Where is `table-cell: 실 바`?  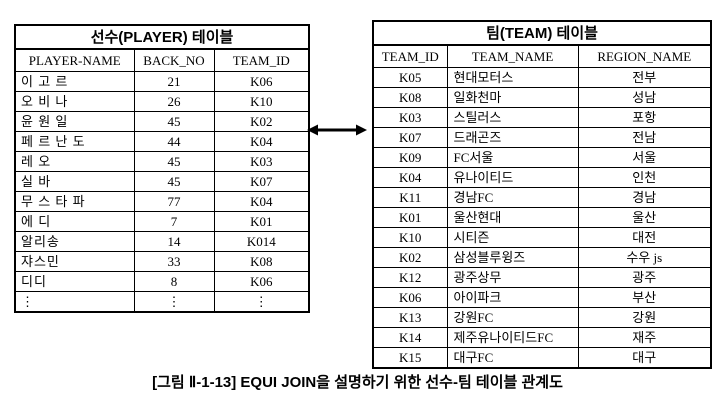
table-cell: 실 바 is located at coordinates (74, 181).